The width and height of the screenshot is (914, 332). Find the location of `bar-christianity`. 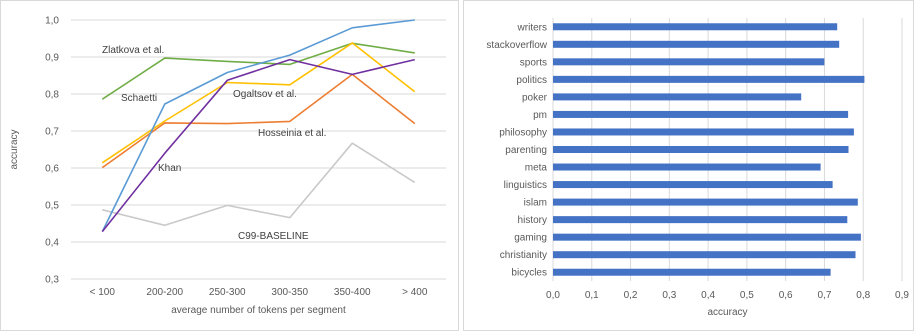

bar-christianity is located at coordinates (704, 255).